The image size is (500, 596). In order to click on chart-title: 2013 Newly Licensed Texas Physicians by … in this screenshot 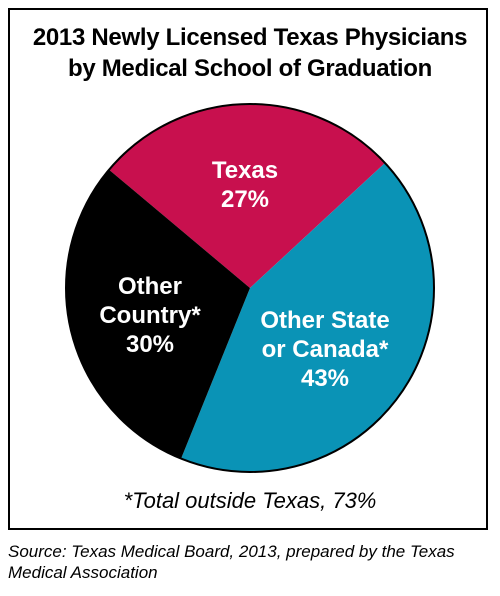, I will do `click(250, 53)`.